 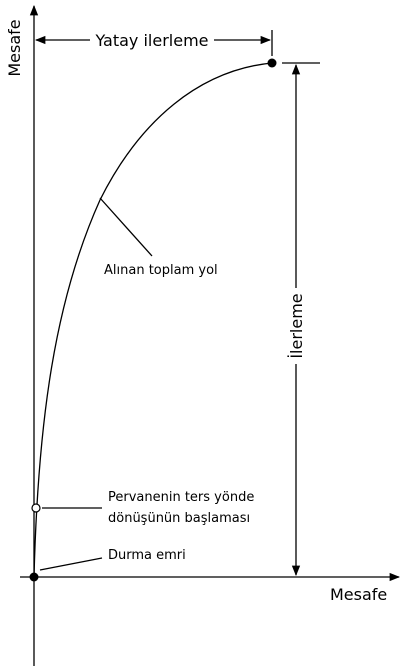 What do you see at coordinates (179, 518) in the screenshot?
I see `reverse-label: dönüşünün başlaması` at bounding box center [179, 518].